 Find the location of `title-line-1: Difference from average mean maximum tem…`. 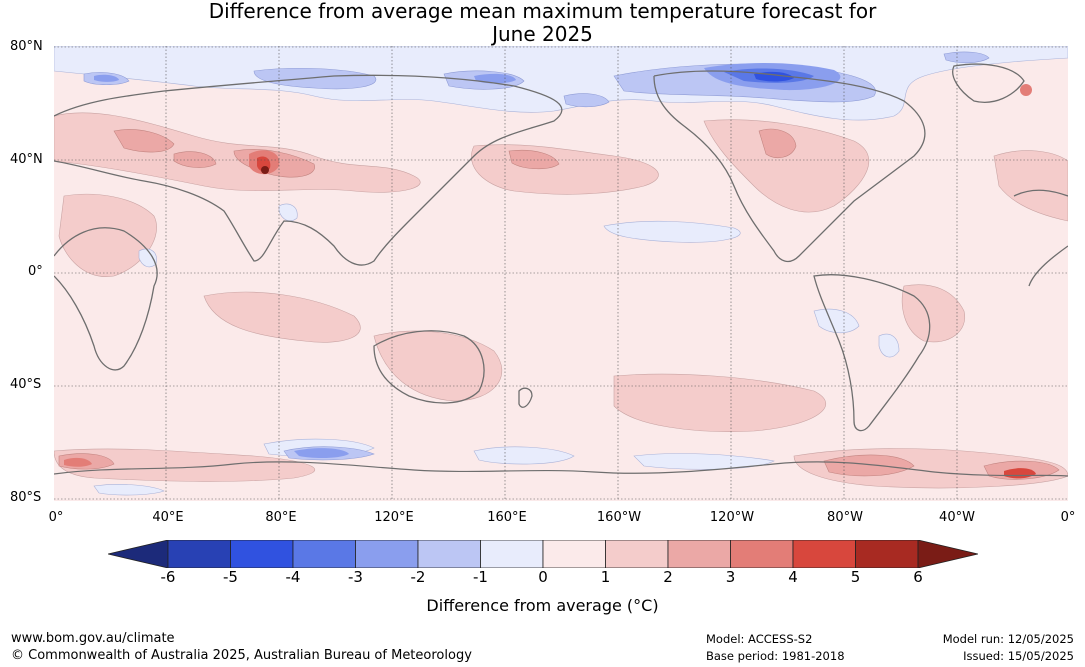

title-line-1: Difference from average mean maximum tem… is located at coordinates (542, 11).